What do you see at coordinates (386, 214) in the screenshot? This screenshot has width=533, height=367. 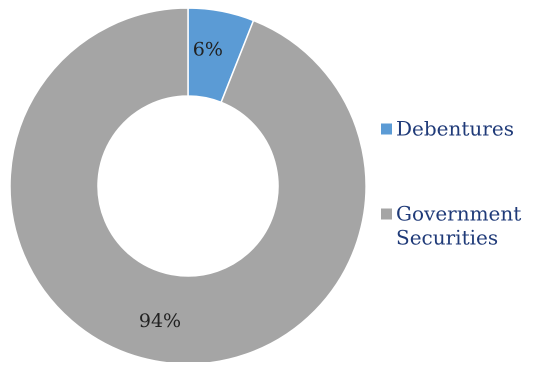 I see `legend-swatch-government-securities` at bounding box center [386, 214].